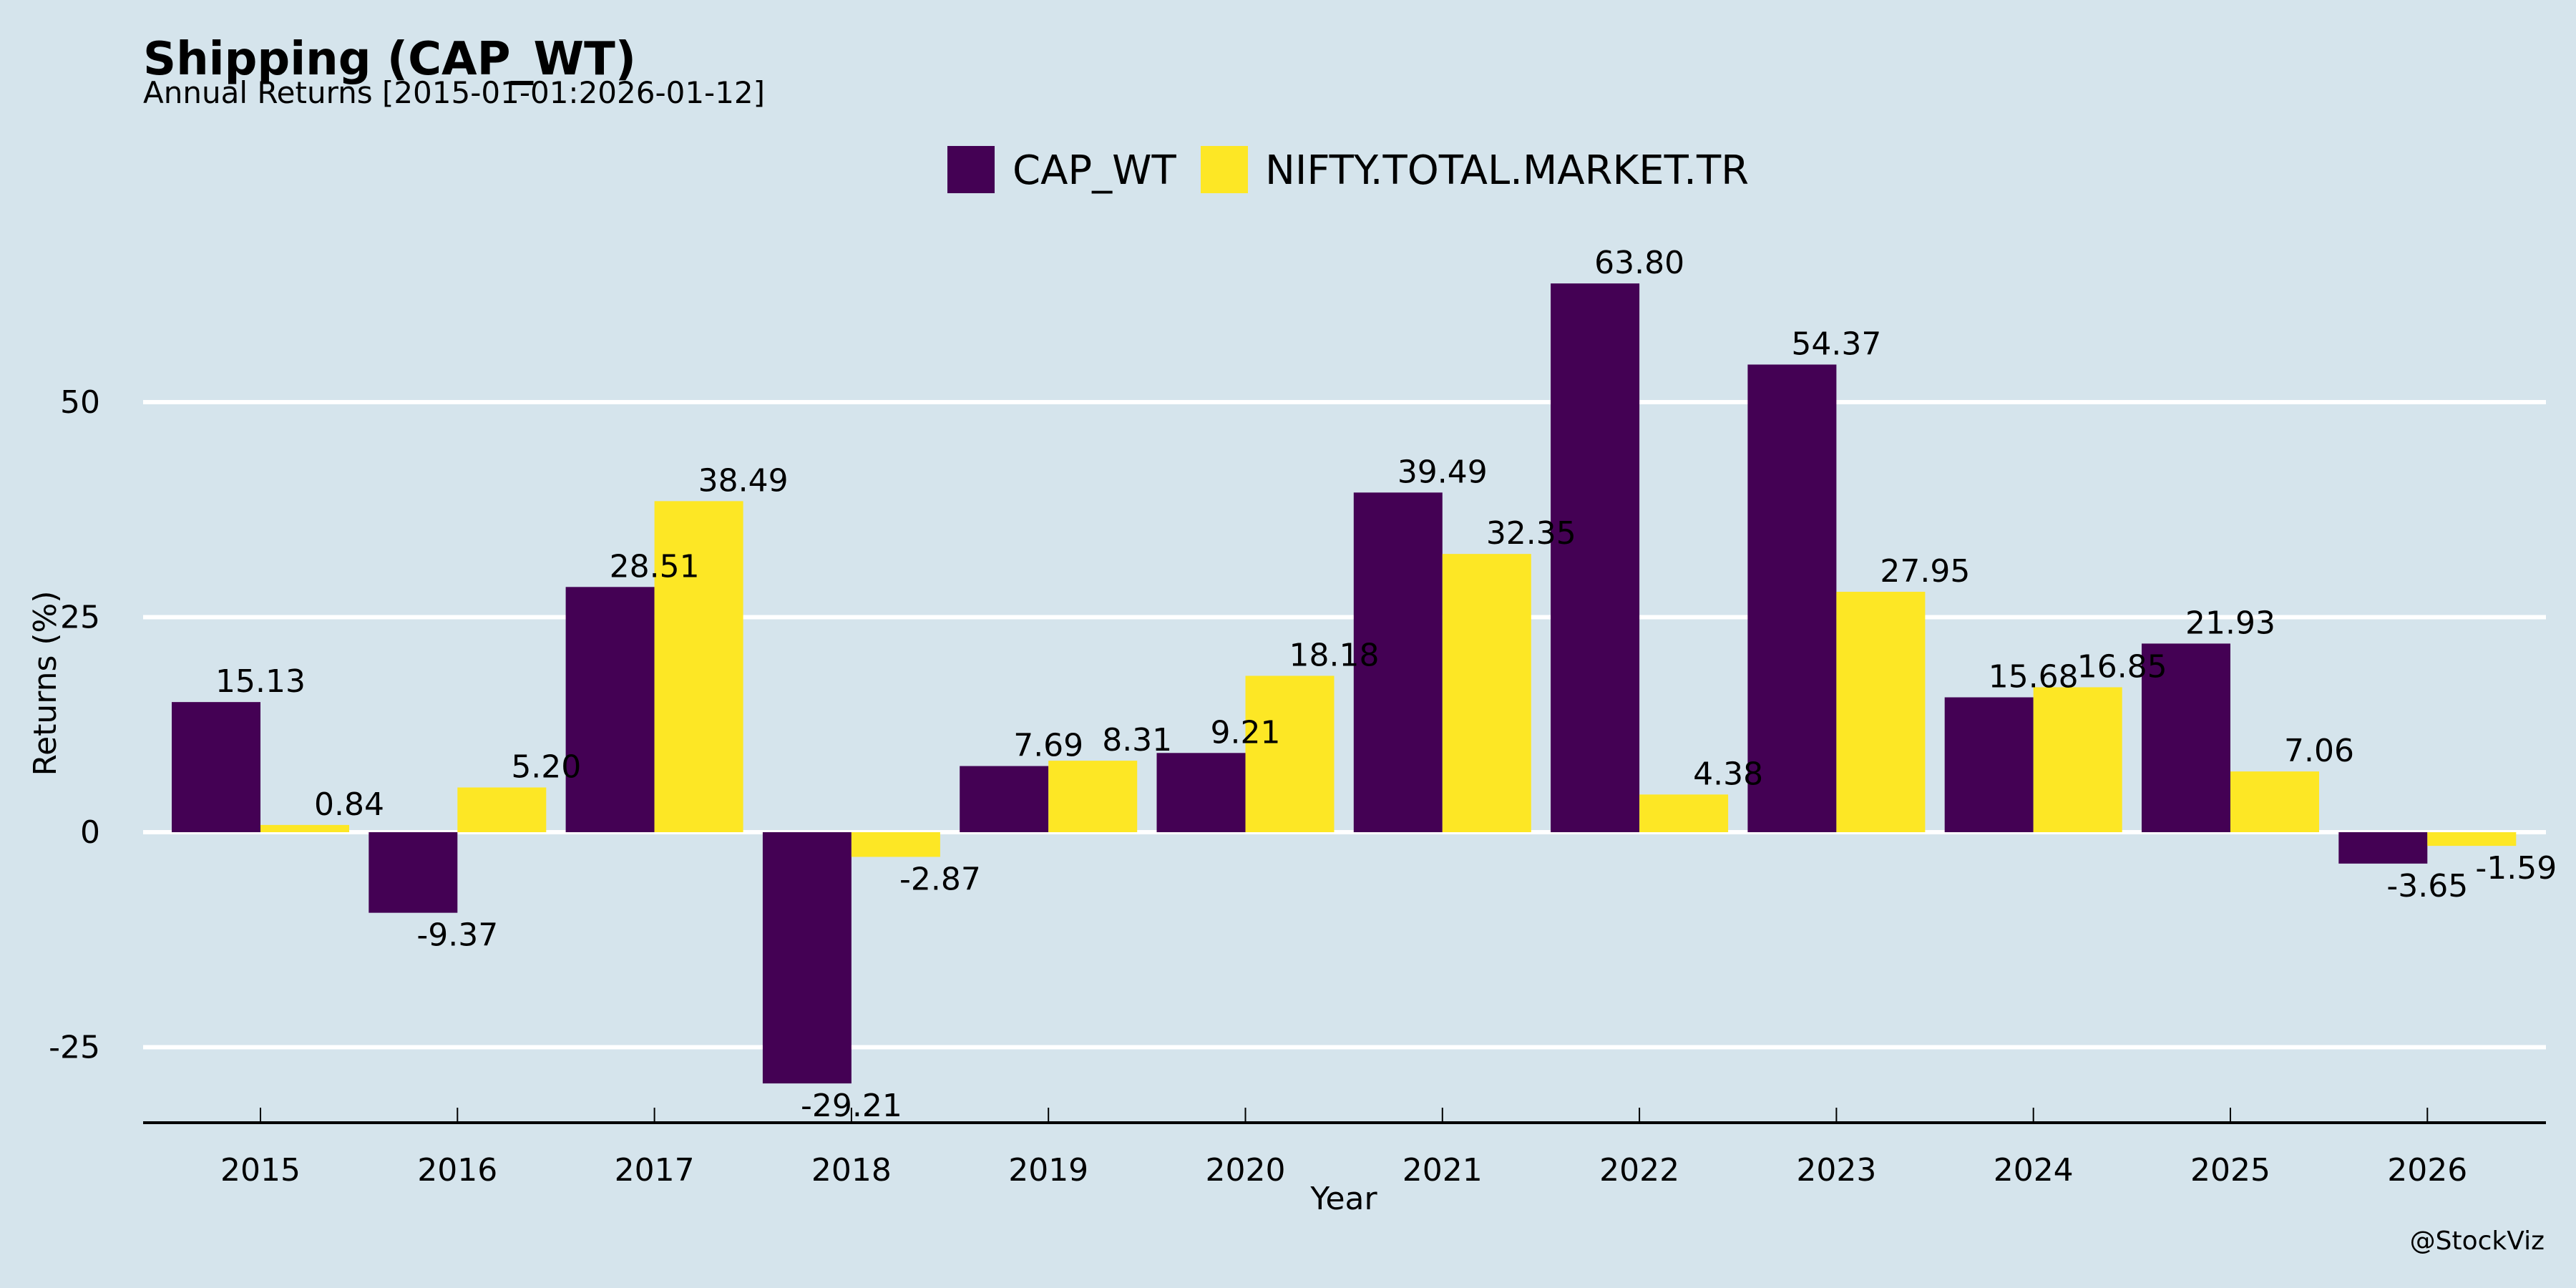  I want to click on data-label-cap-wt: 39.49, so click(1442, 472).